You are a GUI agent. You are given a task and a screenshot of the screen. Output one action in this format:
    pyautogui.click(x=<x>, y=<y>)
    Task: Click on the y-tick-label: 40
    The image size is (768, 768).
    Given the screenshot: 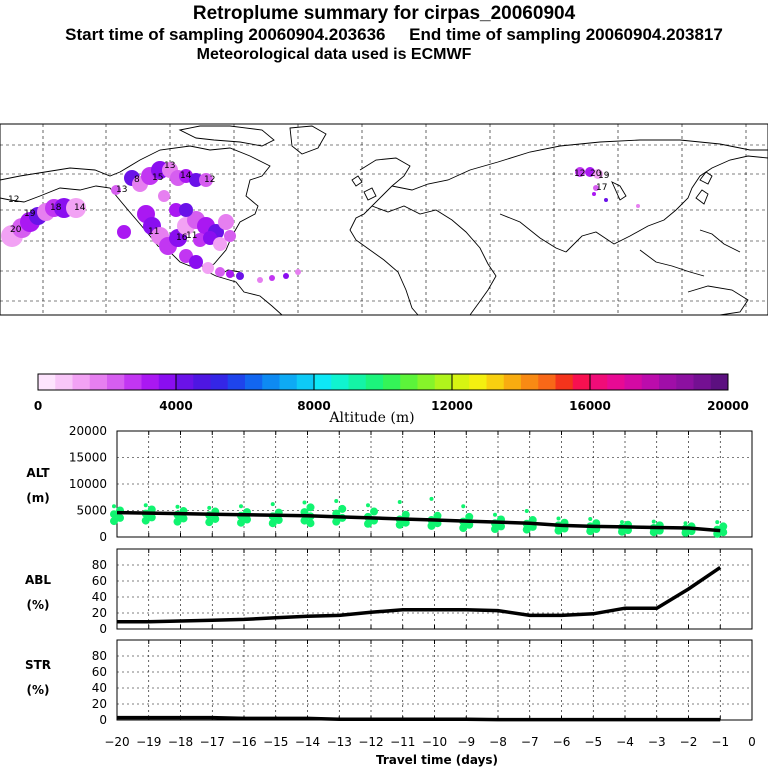 What is the action you would take?
    pyautogui.click(x=99, y=688)
    